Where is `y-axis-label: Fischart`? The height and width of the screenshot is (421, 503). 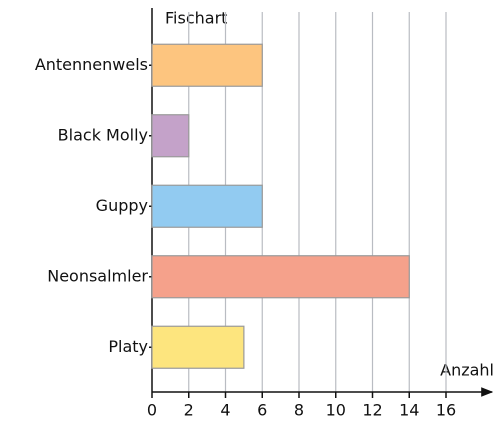 y-axis-label: Fischart is located at coordinates (196, 18).